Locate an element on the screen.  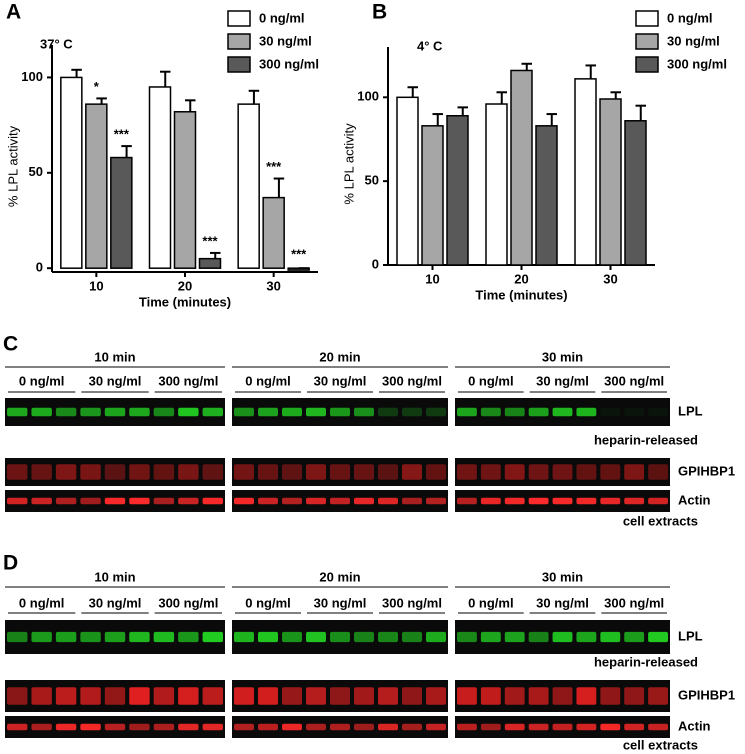
legend-label: 300 ng/ml is located at coordinates (697, 63).